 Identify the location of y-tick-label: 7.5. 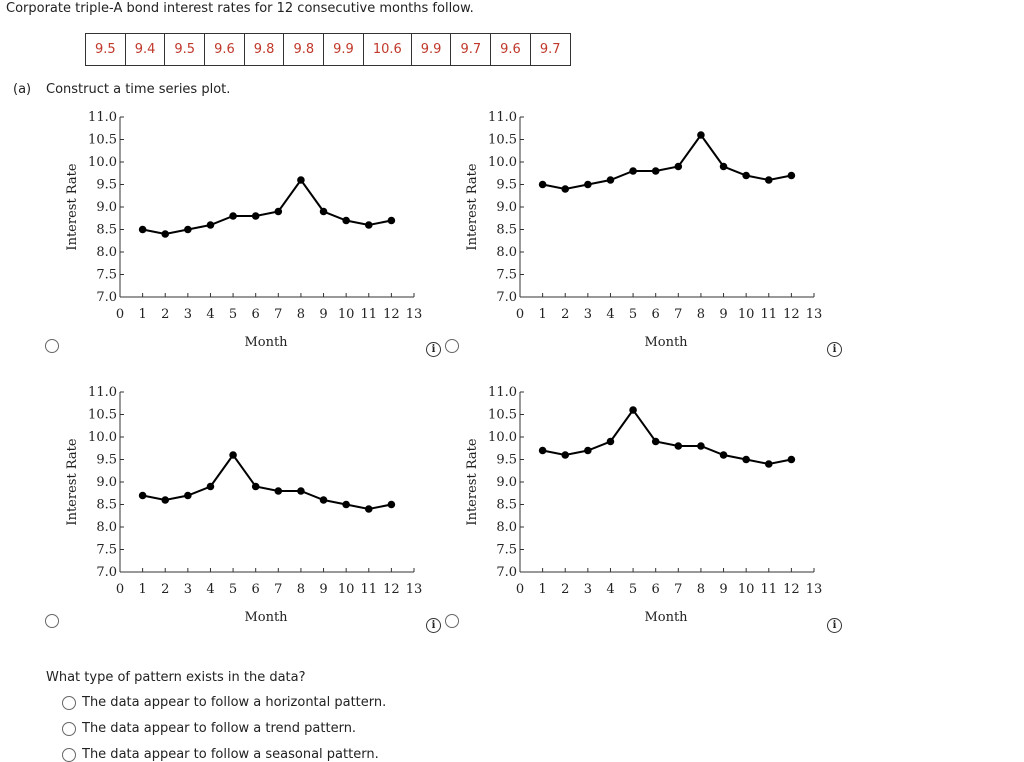
(506, 275).